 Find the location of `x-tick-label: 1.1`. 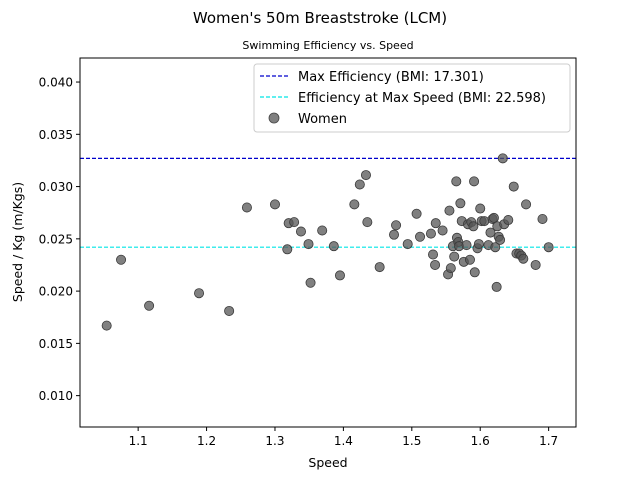

x-tick-label: 1.1 is located at coordinates (138, 441).